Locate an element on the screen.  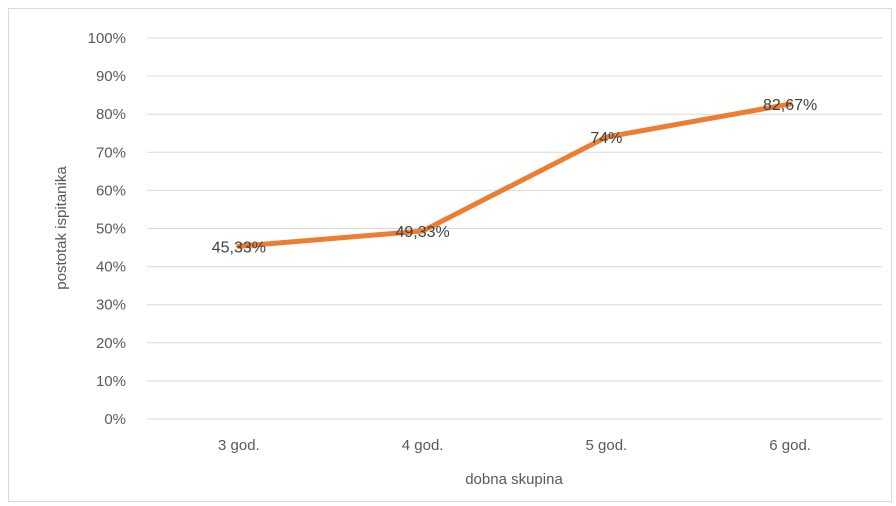
x-tick-label: 6 god. is located at coordinates (790, 445).